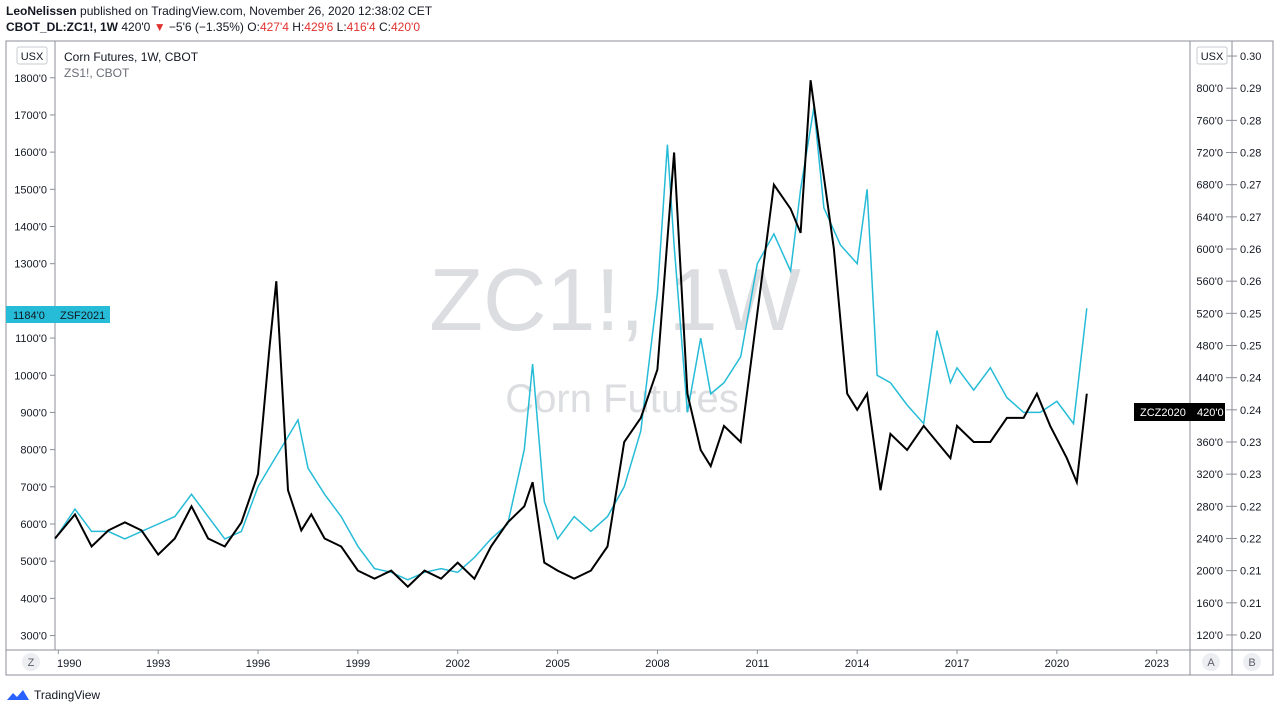 The width and height of the screenshot is (1280, 712). Describe the element at coordinates (621, 399) in the screenshot. I see `watermark-description: Corn Futures` at that location.